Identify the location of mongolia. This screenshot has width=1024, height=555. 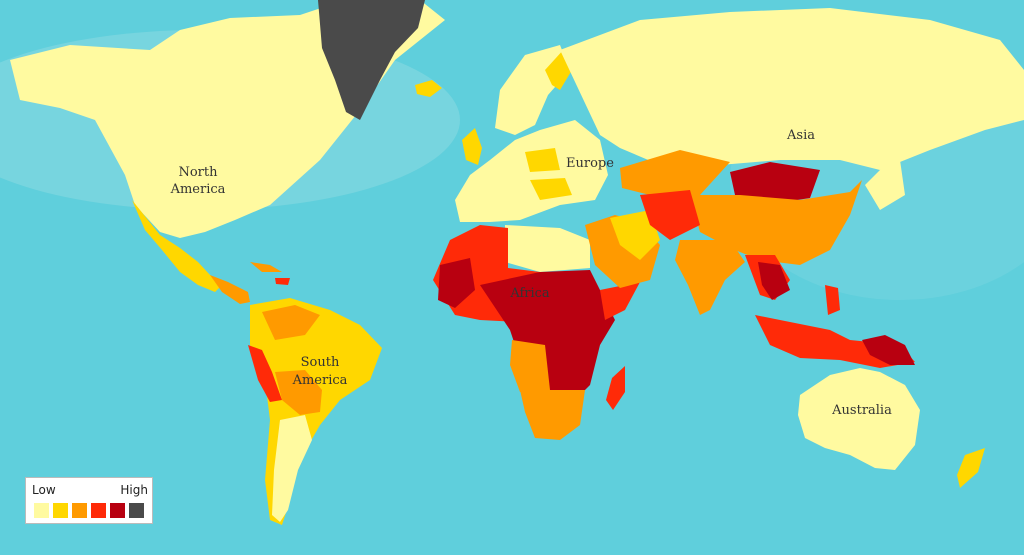
(775, 183).